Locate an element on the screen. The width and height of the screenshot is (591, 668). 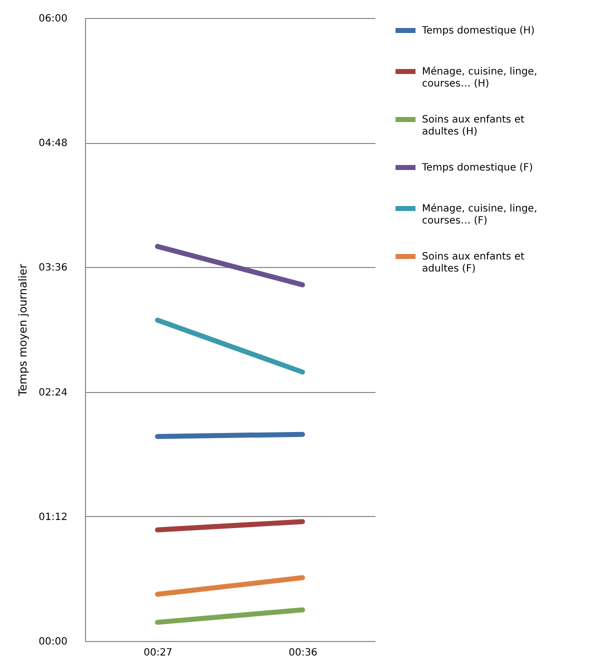
legend-label: Temps domestique (F) is located at coordinates (477, 168).